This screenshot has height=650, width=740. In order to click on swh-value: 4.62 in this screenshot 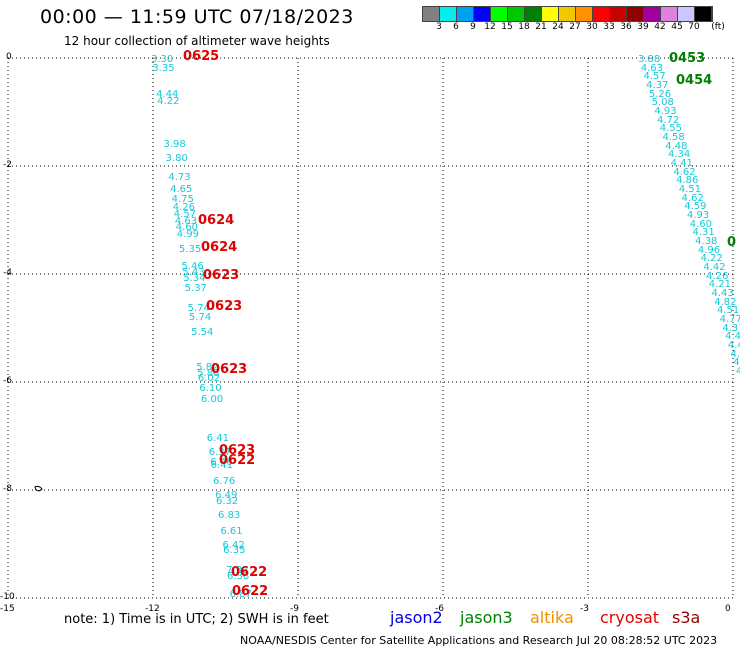, I will do `click(684, 172)`.